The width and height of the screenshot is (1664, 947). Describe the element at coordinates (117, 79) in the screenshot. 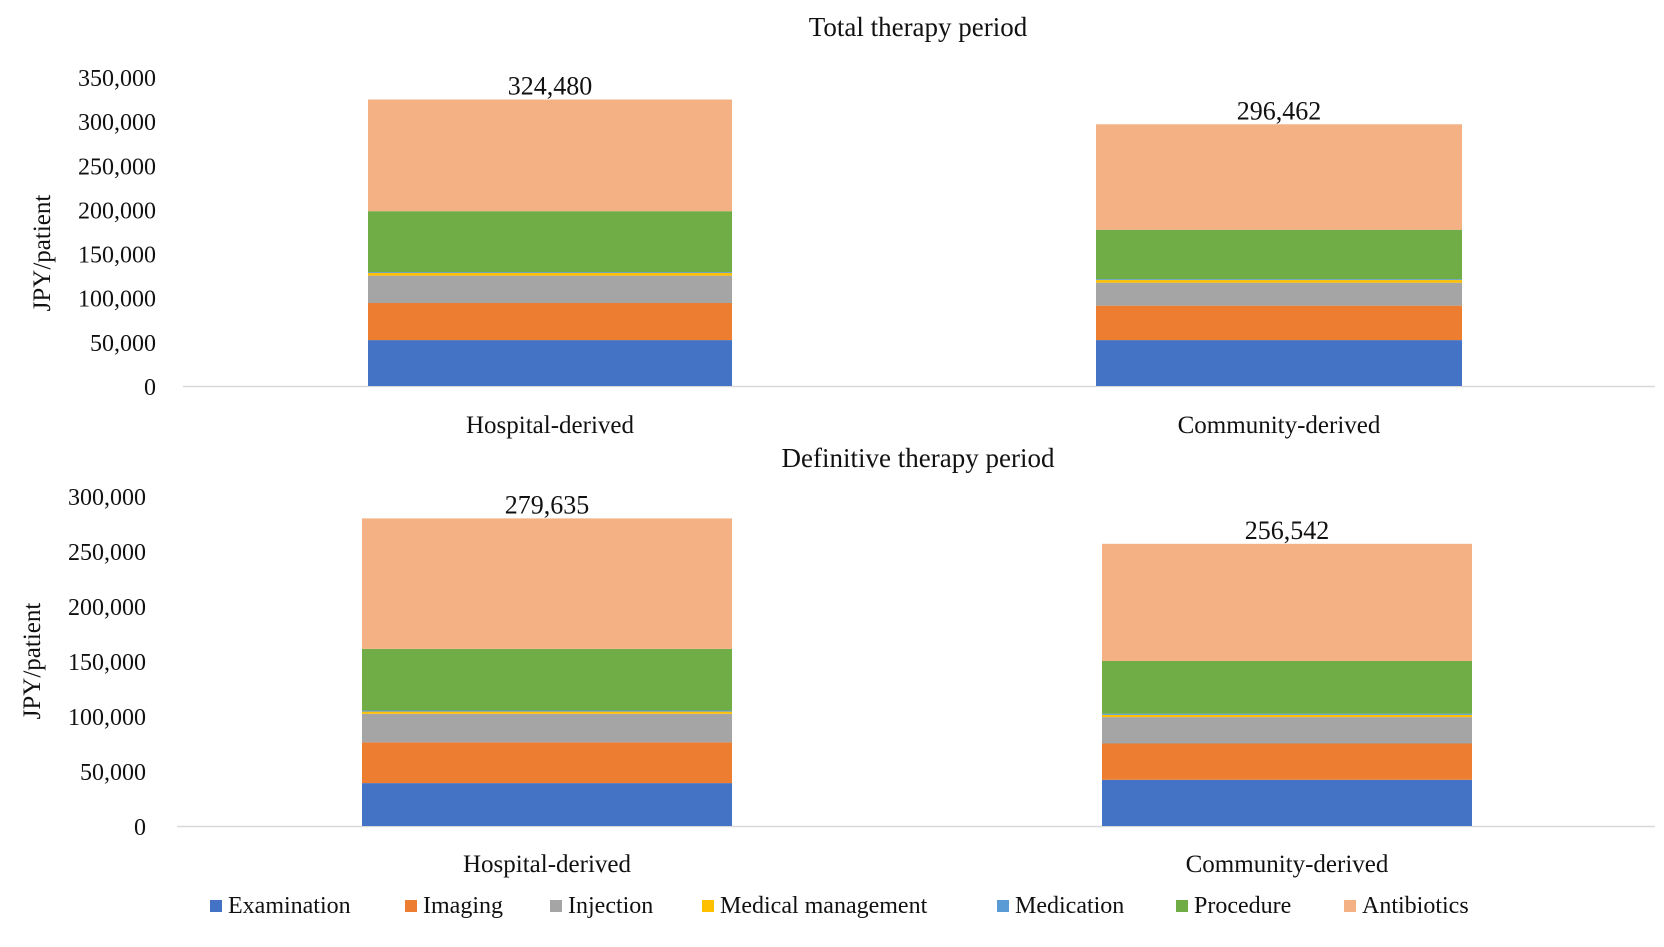

I see `y-tick-label: 350,000` at that location.